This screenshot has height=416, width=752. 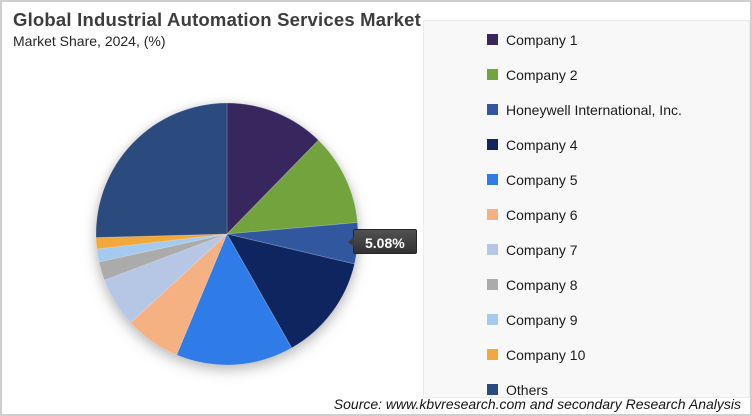 What do you see at coordinates (542, 214) in the screenshot?
I see `legend-label: Company 6` at bounding box center [542, 214].